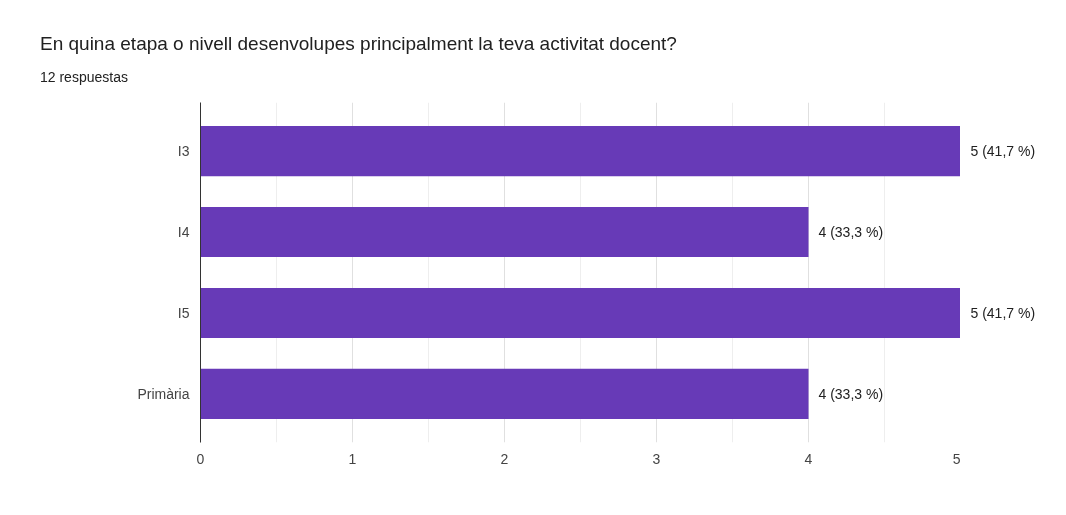  What do you see at coordinates (163, 394) in the screenshot?
I see `y-tick-label: Primària` at bounding box center [163, 394].